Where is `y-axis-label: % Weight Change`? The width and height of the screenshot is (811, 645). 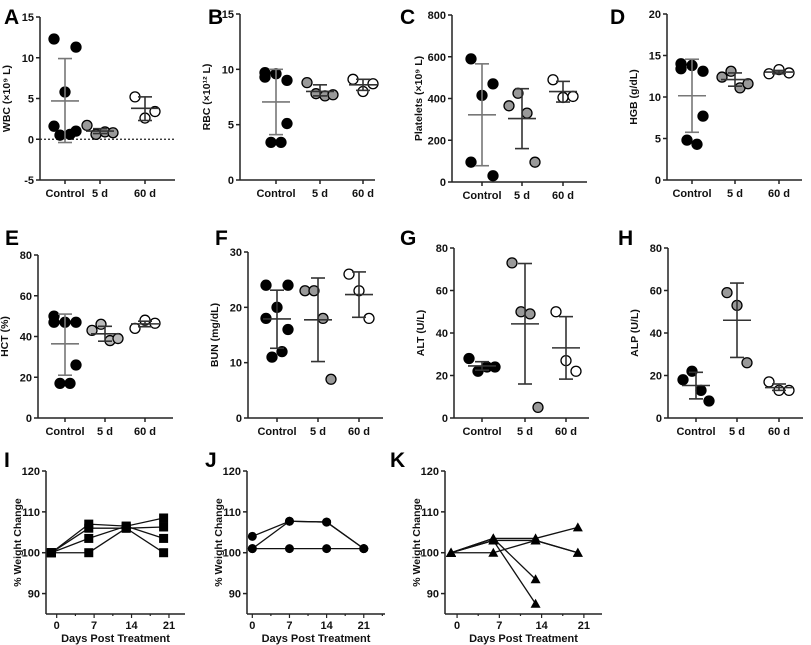 y-axis-label: % Weight Change is located at coordinates (219, 542).